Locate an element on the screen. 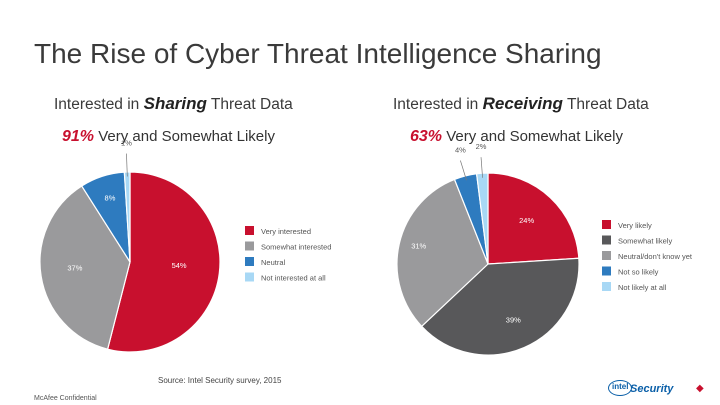 The image size is (720, 405). right-sub-text: Very and Somewhat Likely is located at coordinates (532, 136).